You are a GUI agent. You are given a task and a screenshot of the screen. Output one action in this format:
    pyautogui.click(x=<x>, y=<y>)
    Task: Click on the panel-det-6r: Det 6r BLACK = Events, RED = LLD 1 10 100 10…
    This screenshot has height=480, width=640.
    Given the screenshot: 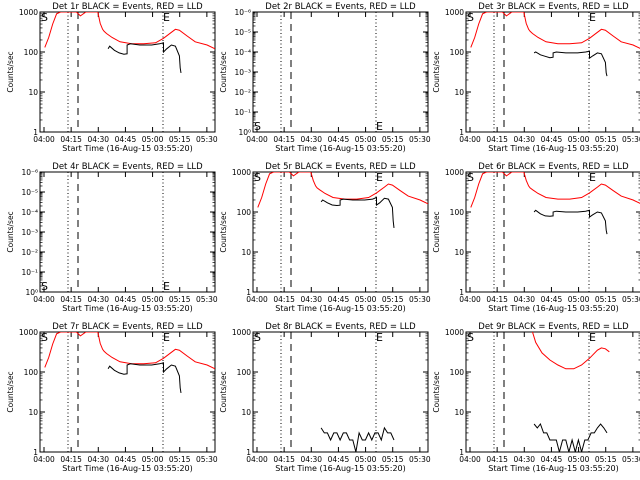 What is the action you would take?
    pyautogui.click(x=536, y=237)
    